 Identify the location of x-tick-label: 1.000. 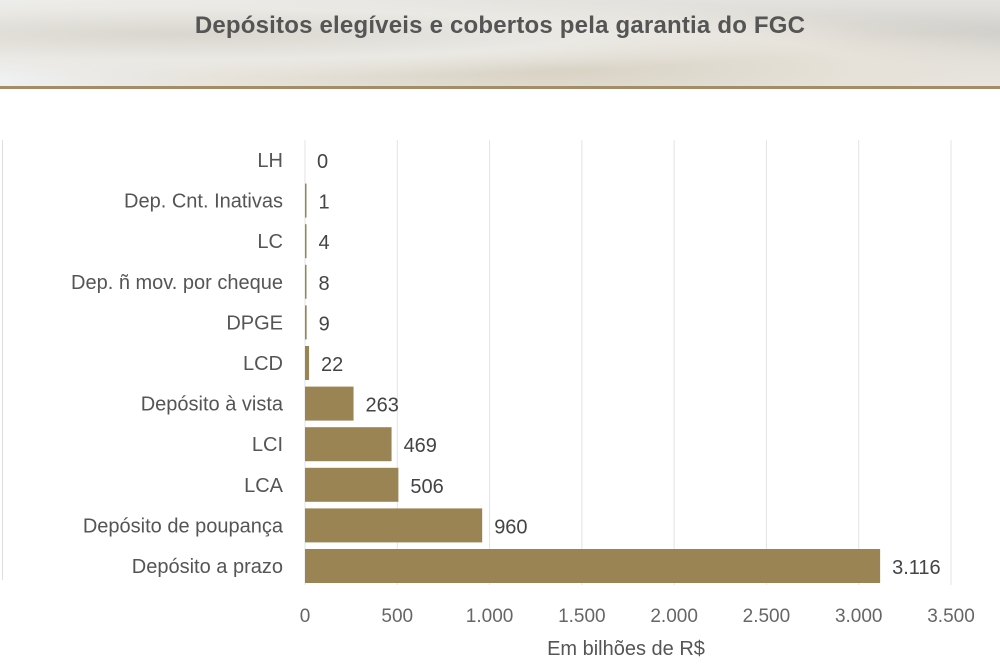
(490, 616).